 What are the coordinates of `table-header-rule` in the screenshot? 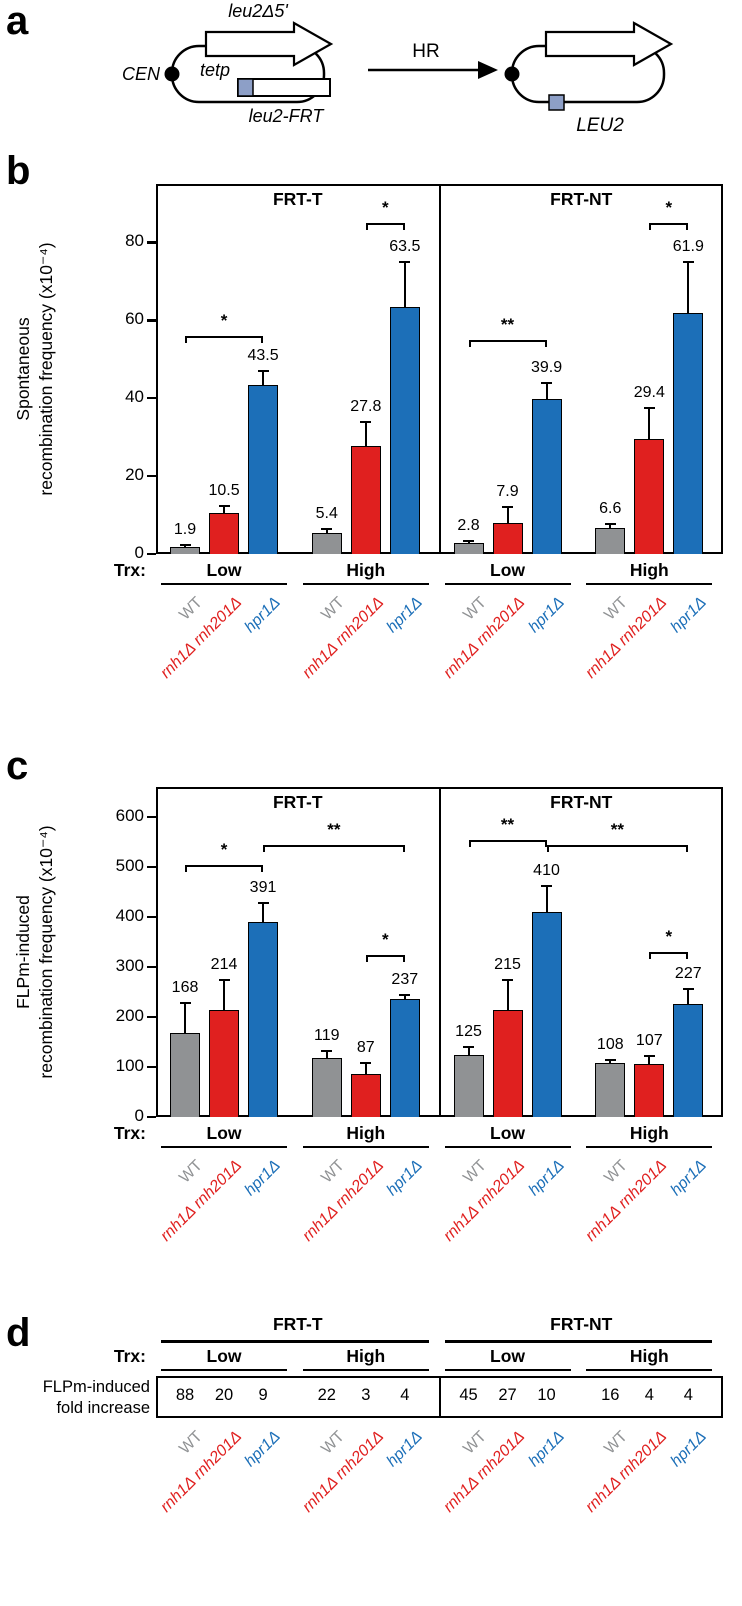 It's located at (578, 1341).